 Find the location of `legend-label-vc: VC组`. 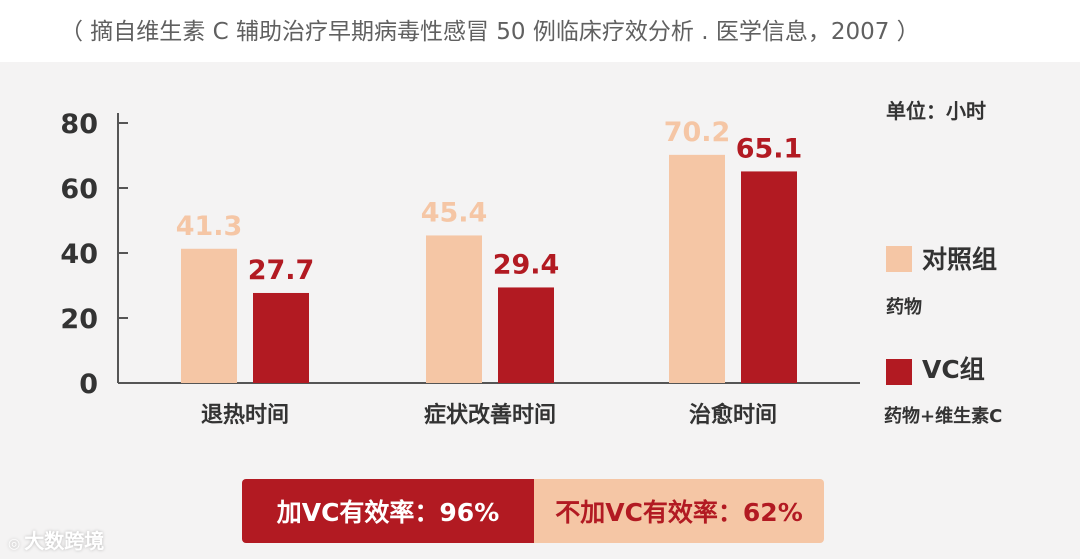

legend-label-vc: VC组 is located at coordinates (953, 369).